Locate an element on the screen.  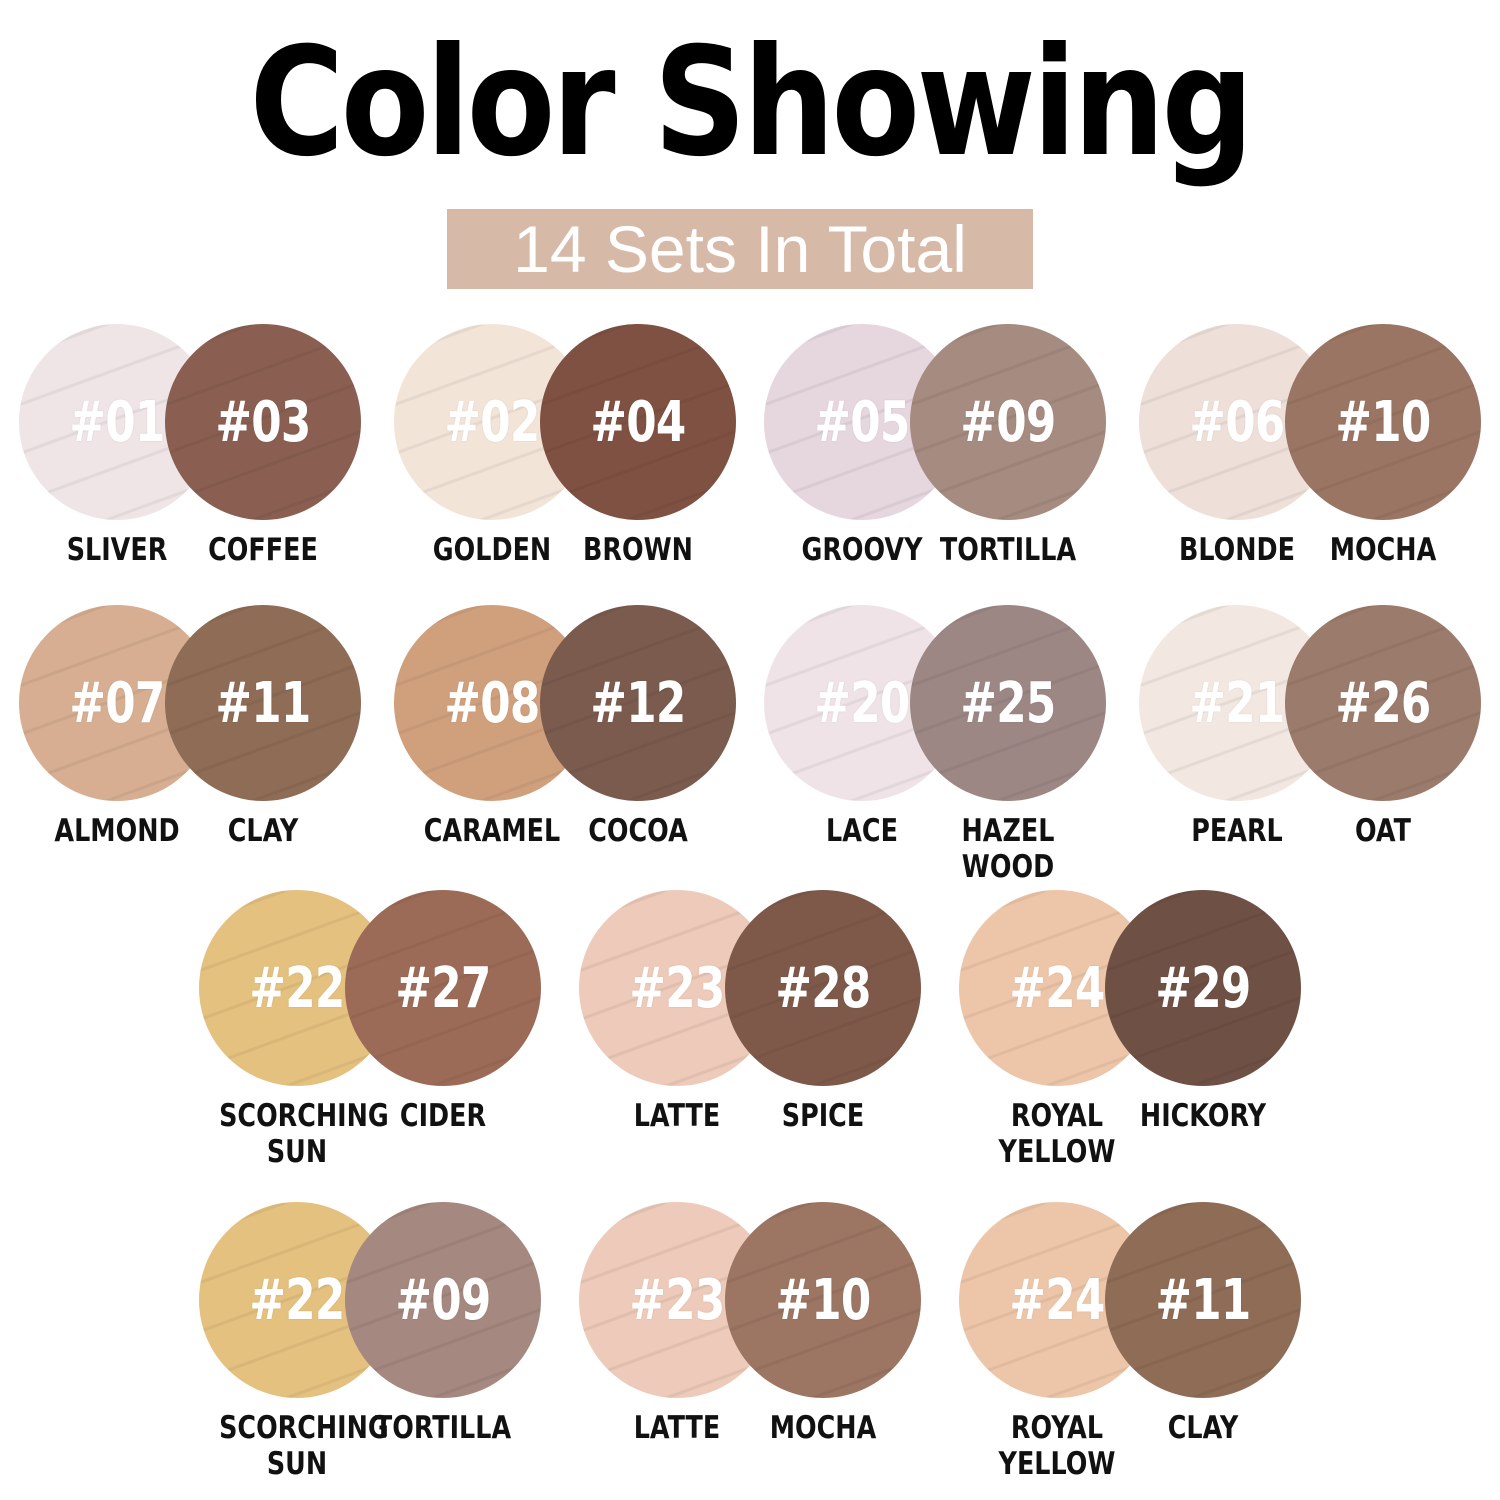
shade-name: COCOA is located at coordinates (638, 831).